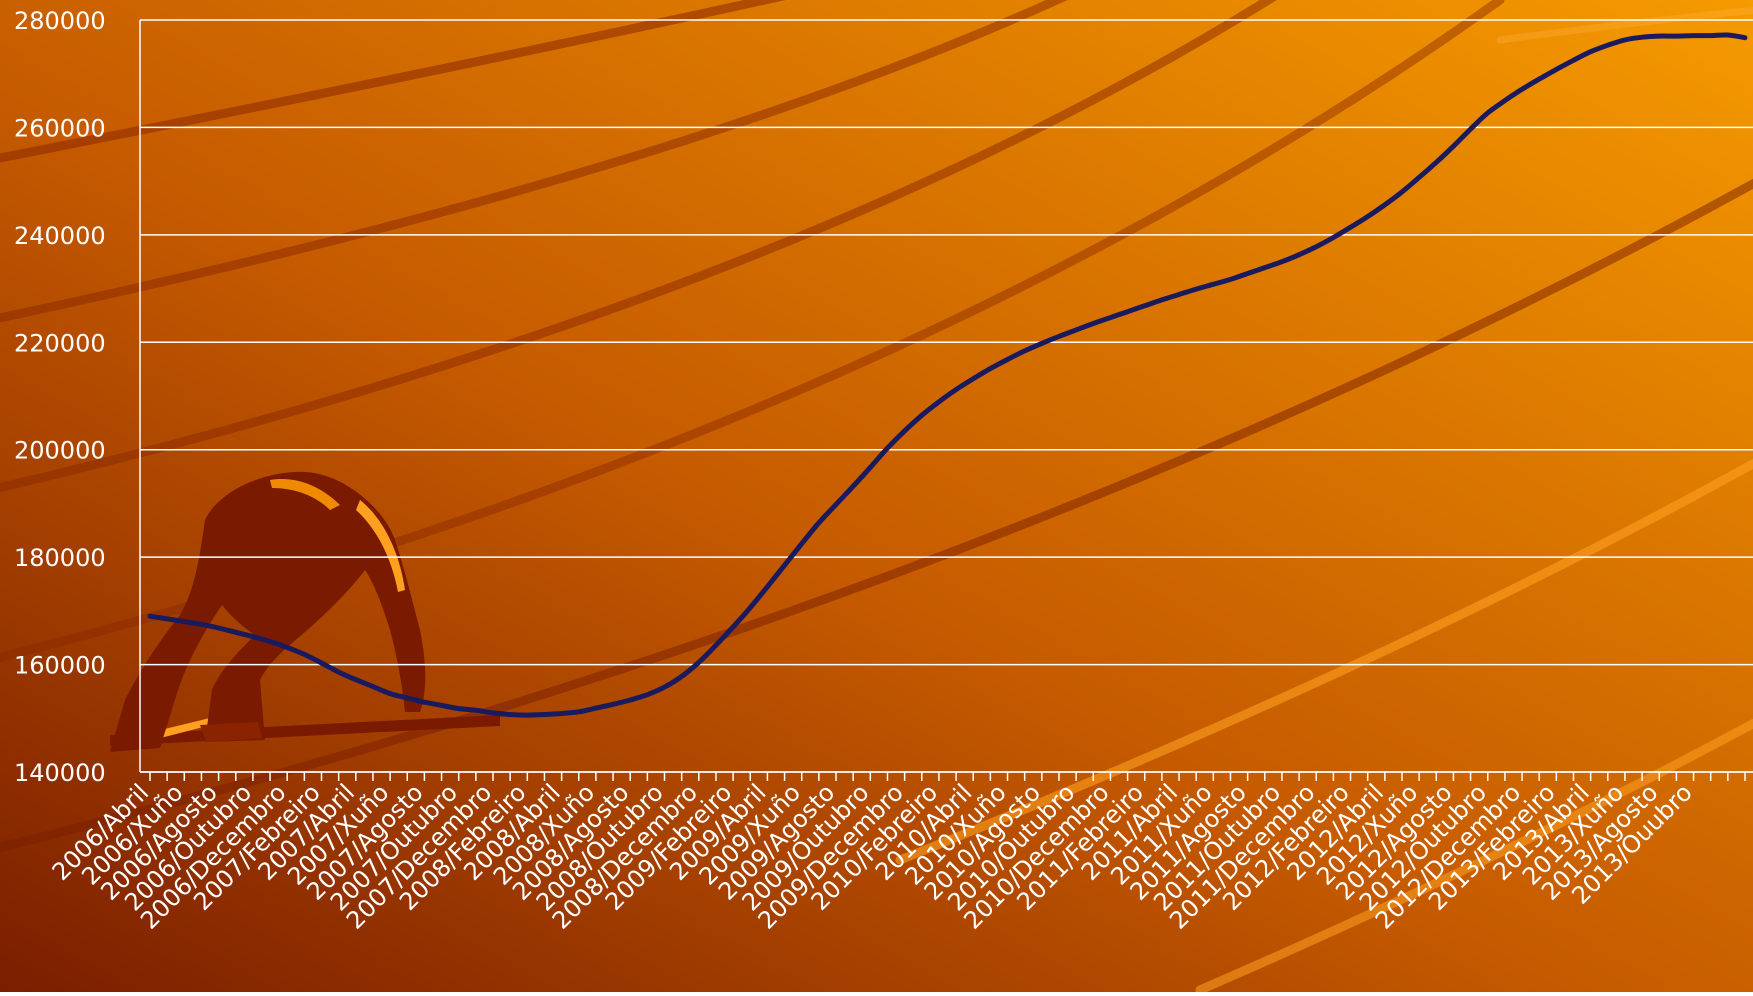  What do you see at coordinates (268, 611) in the screenshot?
I see `sprinter-body` at bounding box center [268, 611].